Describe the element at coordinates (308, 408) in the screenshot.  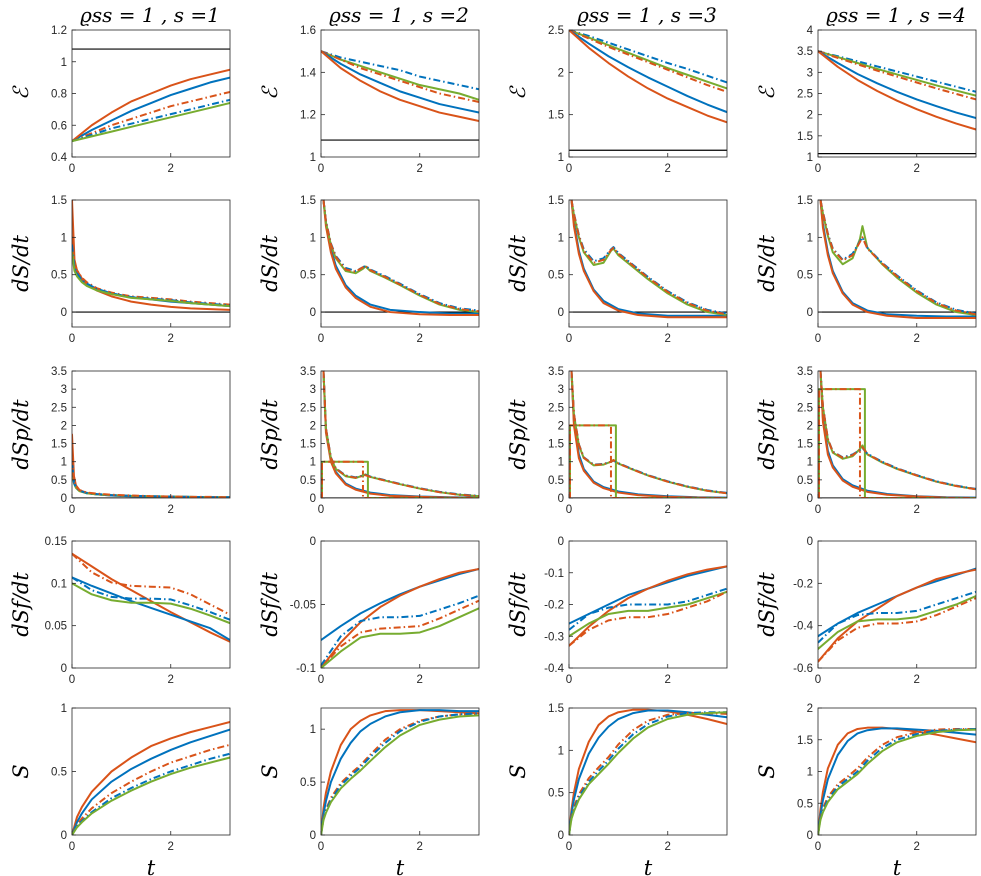
I see `y-tick-label: 2.5` at that location.